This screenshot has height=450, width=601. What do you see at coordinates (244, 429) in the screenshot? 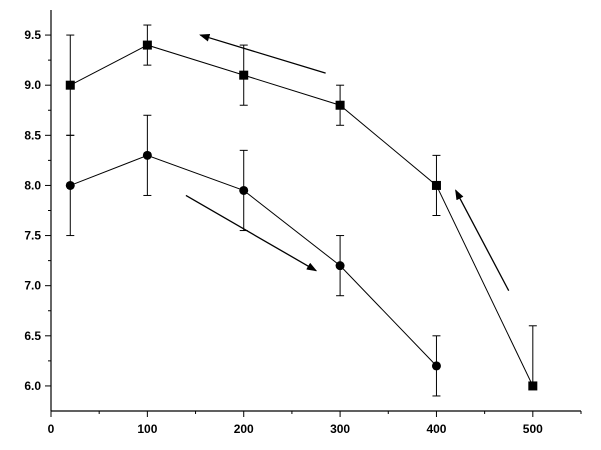
I see `x-tick-label: 200` at bounding box center [244, 429].